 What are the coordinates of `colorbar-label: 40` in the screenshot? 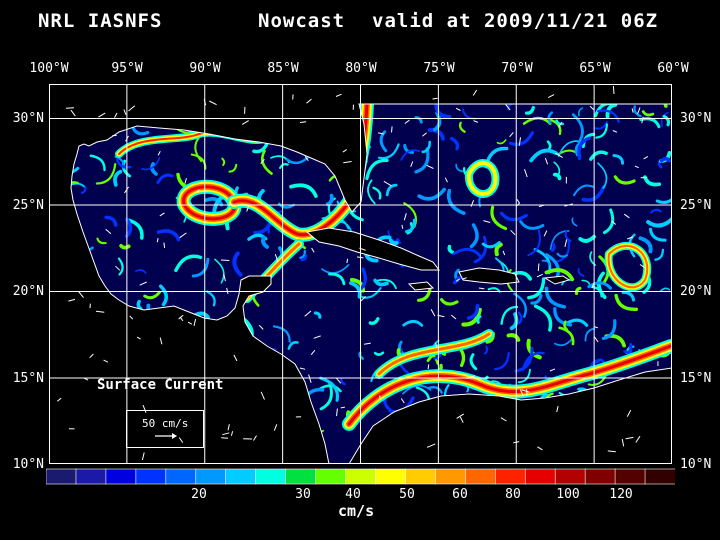 It's located at (353, 494).